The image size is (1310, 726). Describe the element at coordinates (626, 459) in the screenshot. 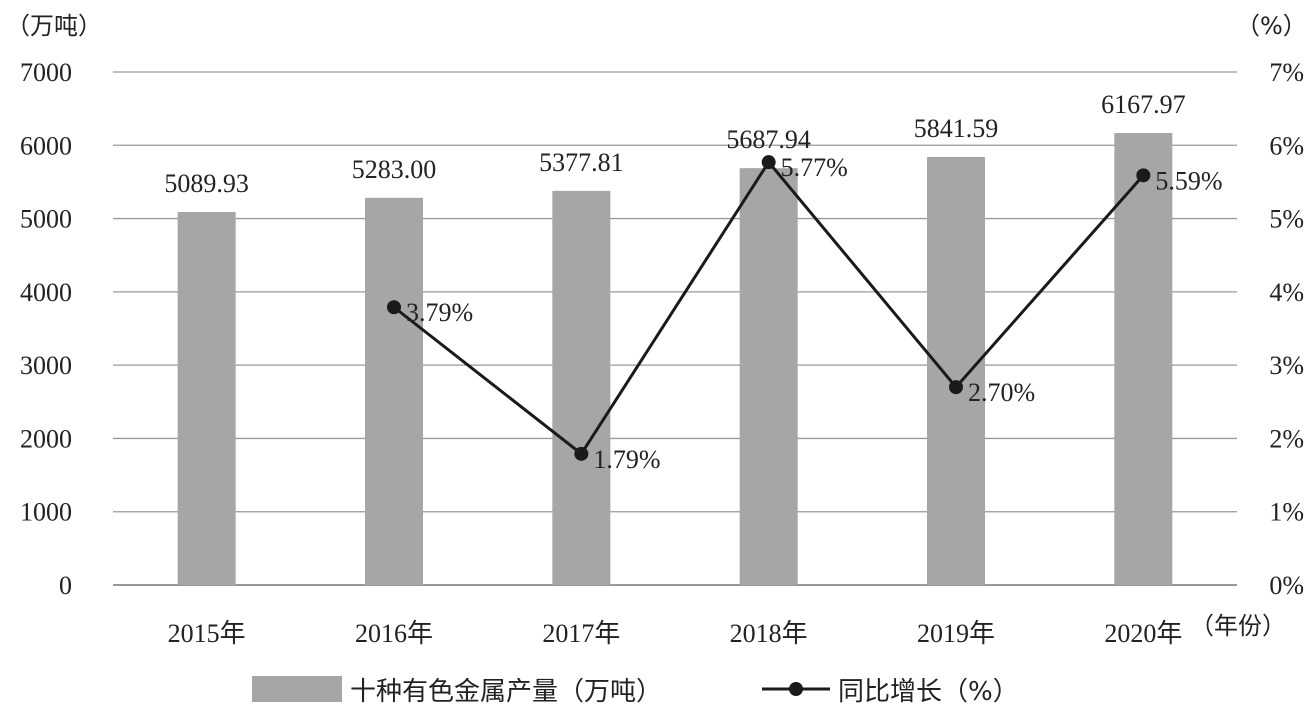

I see `growth-value-label: 1.79%` at that location.